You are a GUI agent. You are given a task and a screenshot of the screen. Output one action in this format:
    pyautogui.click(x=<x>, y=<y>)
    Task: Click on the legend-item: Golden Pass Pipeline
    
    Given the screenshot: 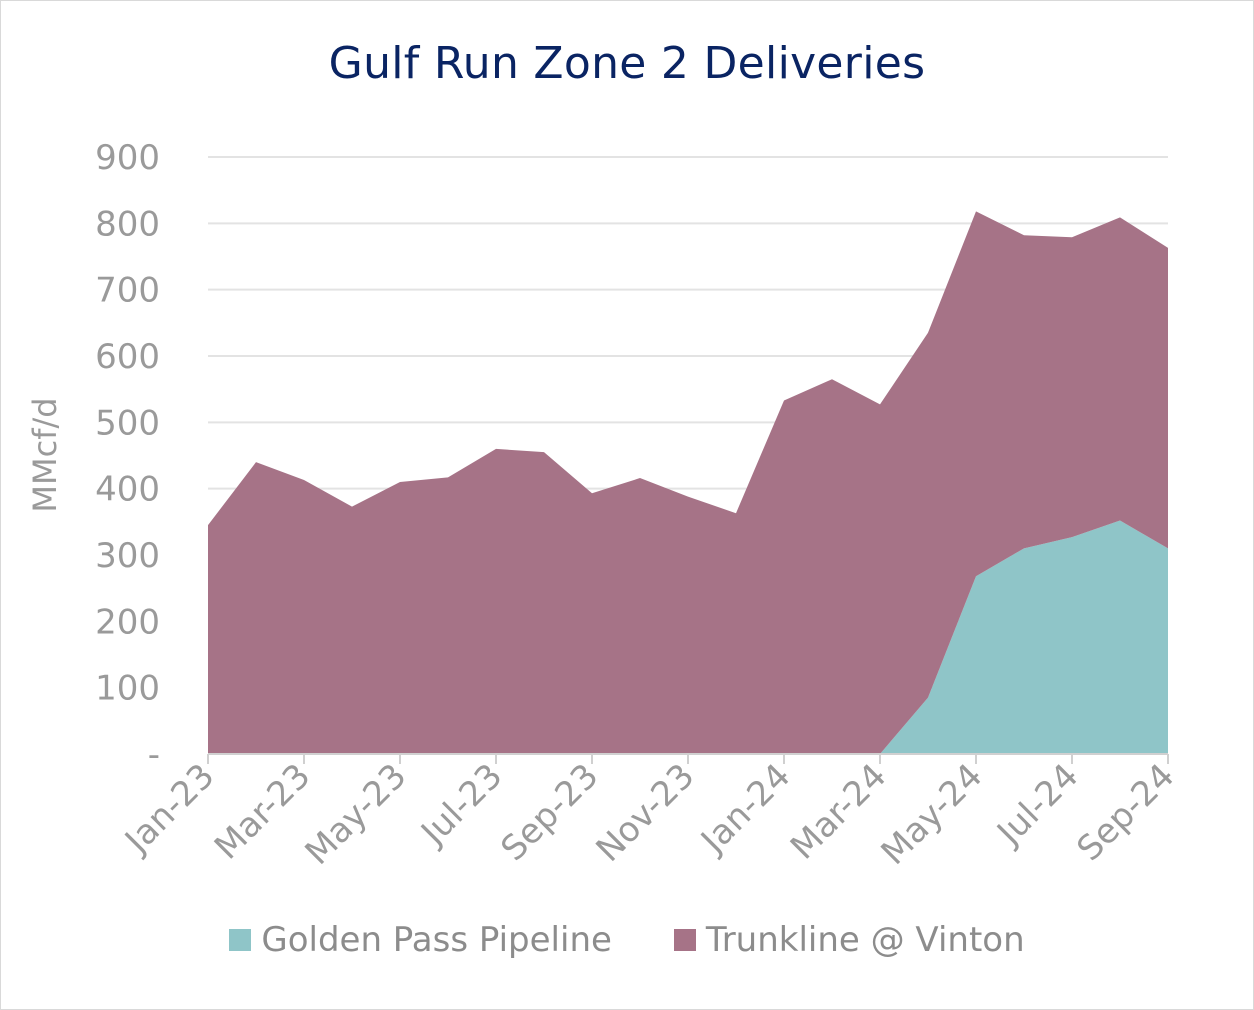 What is the action you would take?
    pyautogui.click(x=420, y=940)
    